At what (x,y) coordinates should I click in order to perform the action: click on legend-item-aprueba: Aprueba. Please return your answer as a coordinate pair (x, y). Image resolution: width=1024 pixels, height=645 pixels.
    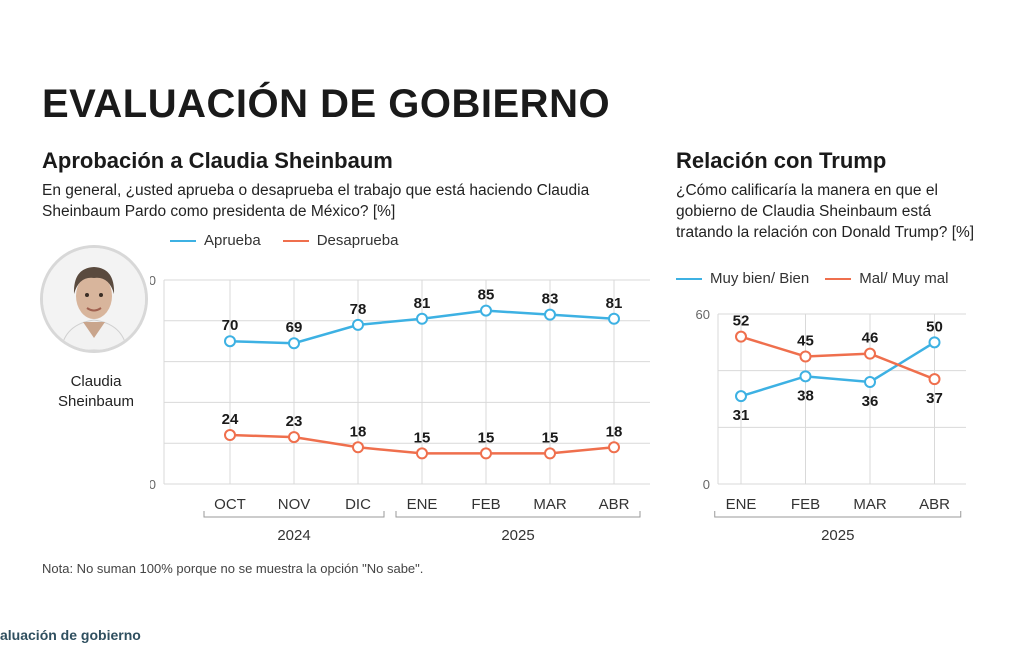
    Looking at the image, I should click on (215, 240).